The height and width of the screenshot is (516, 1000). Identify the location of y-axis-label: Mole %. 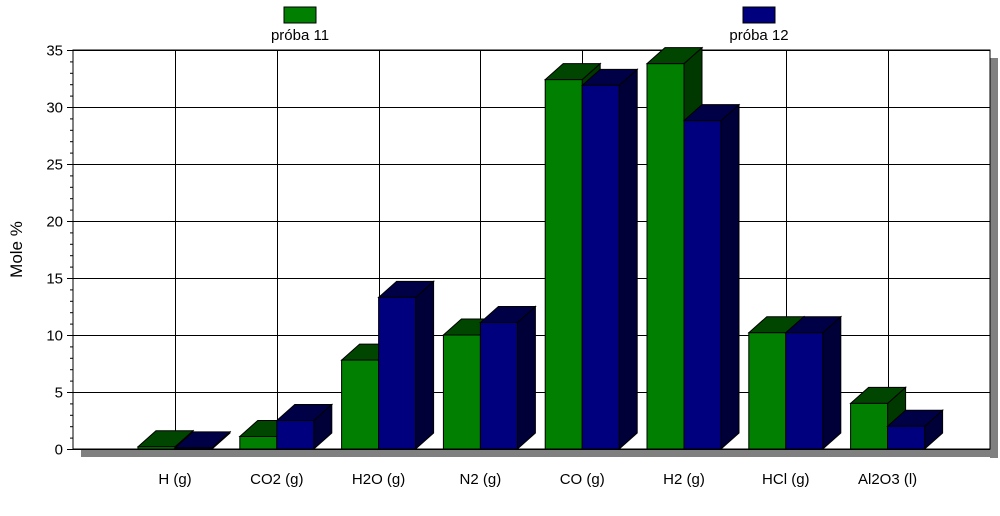
(16, 249).